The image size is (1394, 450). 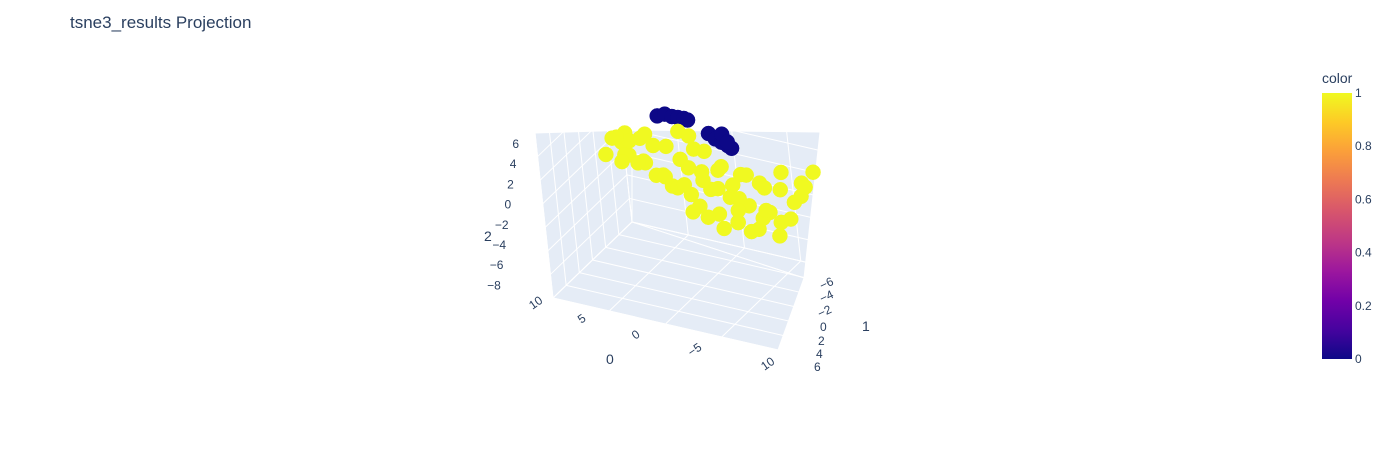 What do you see at coordinates (824, 311) in the screenshot?
I see `y-tick-label: −2` at bounding box center [824, 311].